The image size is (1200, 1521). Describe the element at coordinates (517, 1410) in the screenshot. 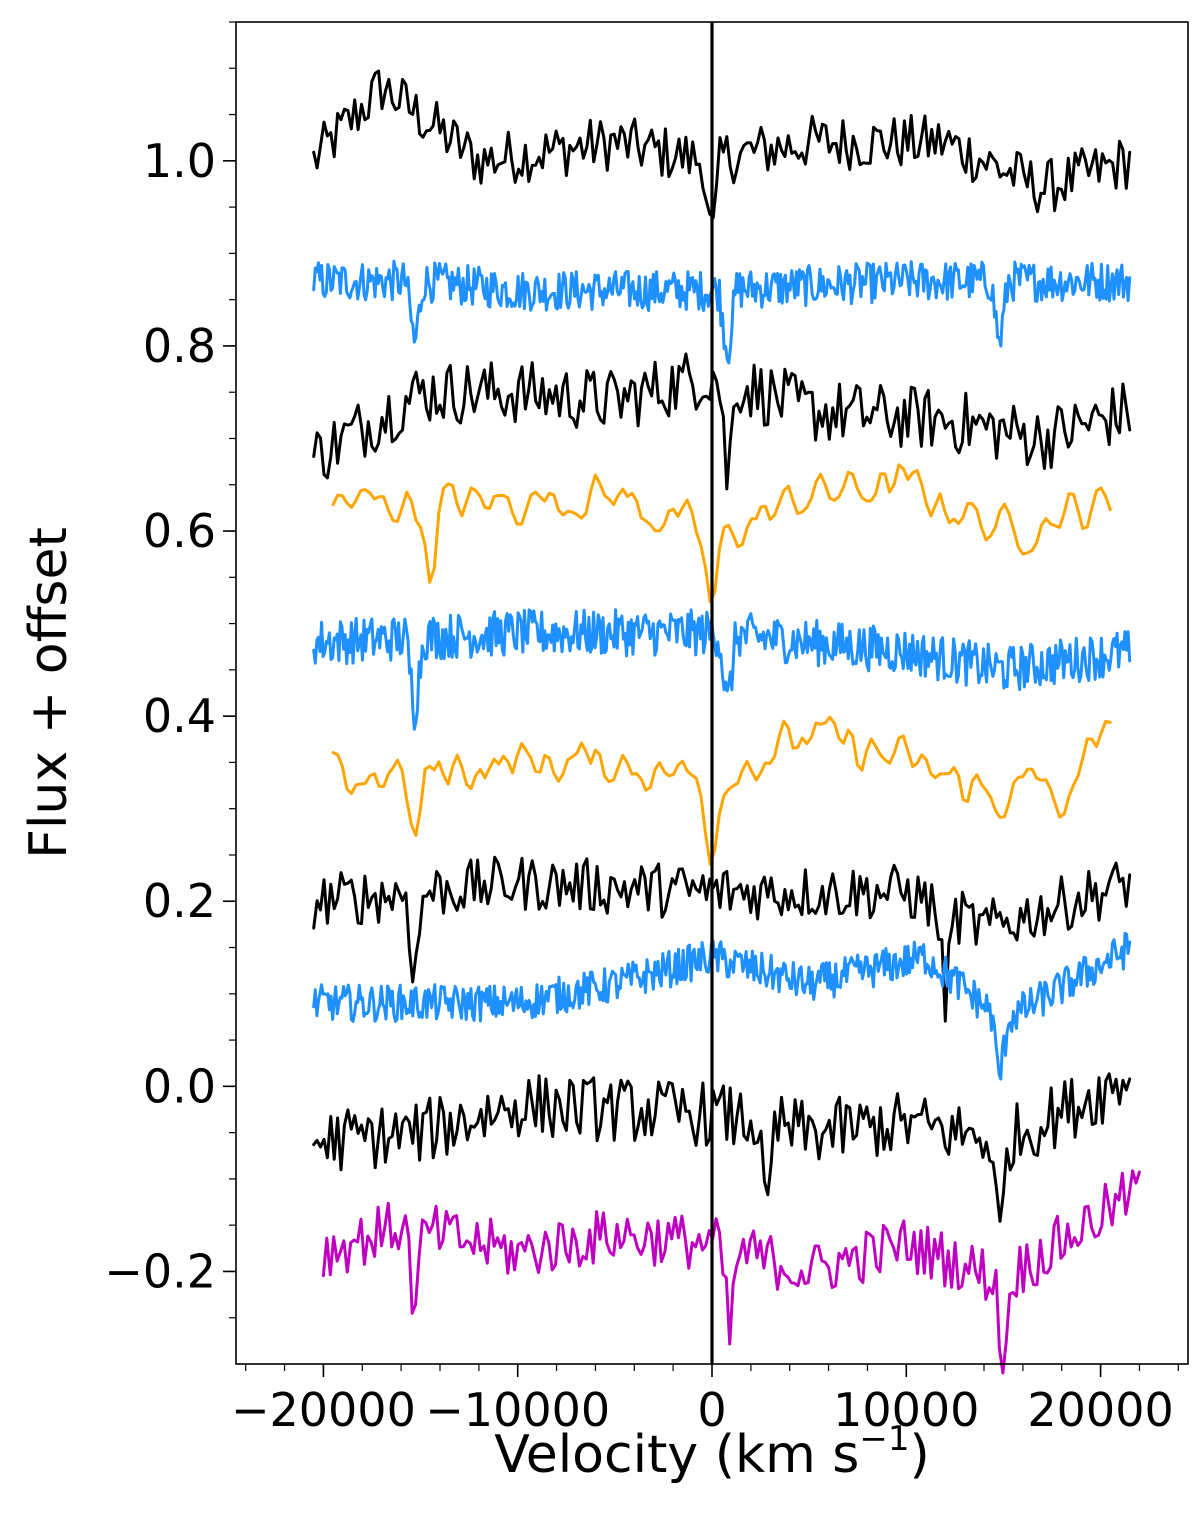

I see `x-tick-label: −10000` at that location.